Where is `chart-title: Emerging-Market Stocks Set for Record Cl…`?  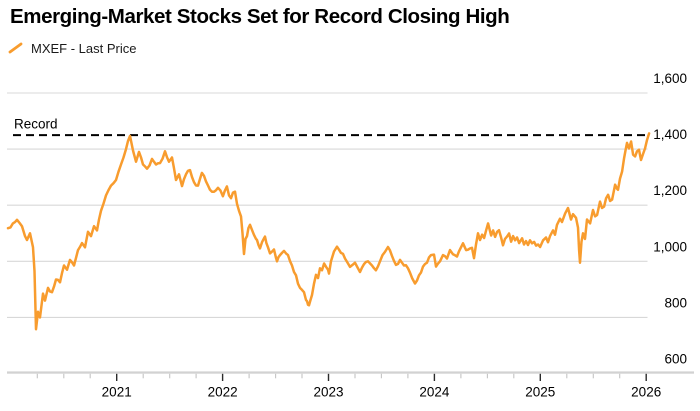
chart-title: Emerging-Market Stocks Set for Record Cl… is located at coordinates (260, 16).